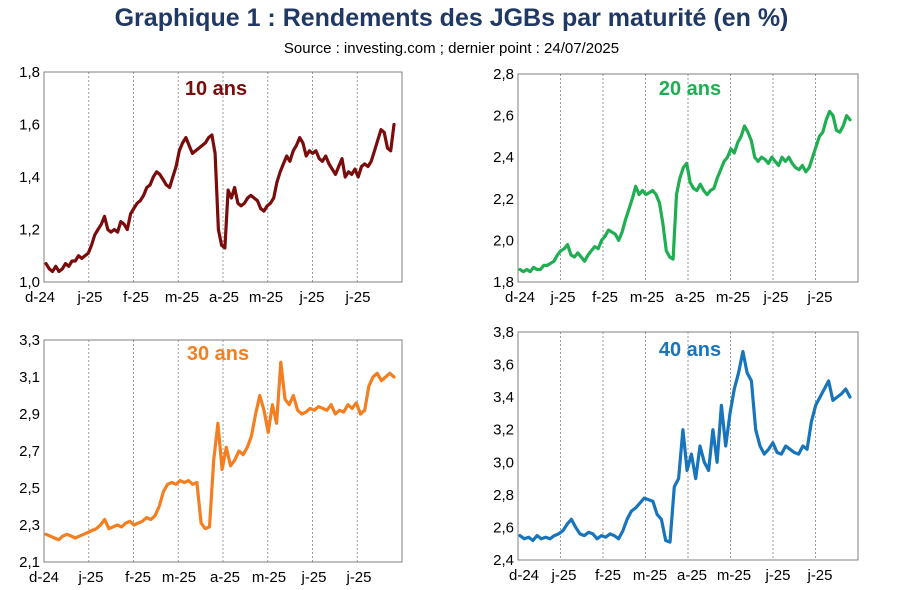 The width and height of the screenshot is (903, 590). I want to click on y-tick-label: 3,3, so click(29, 340).